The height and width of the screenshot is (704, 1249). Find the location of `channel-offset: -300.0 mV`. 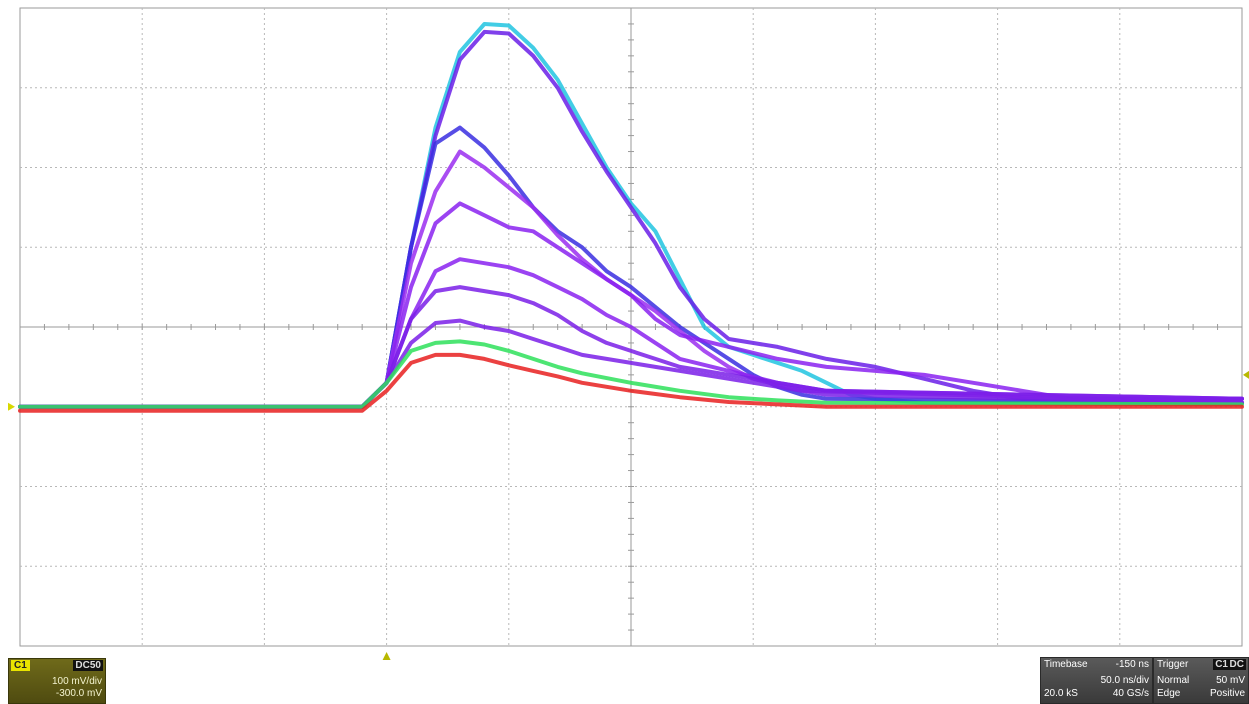

channel-offset: -300.0 mV is located at coordinates (78, 693).